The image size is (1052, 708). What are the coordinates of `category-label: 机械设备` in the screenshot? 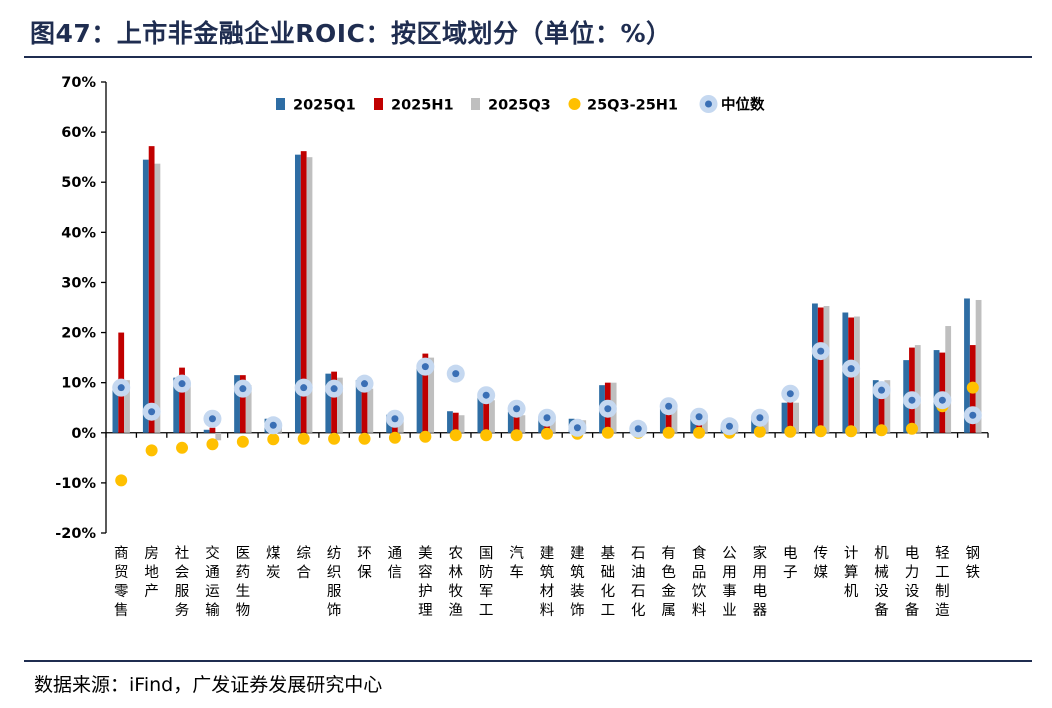 It's located at (881, 582).